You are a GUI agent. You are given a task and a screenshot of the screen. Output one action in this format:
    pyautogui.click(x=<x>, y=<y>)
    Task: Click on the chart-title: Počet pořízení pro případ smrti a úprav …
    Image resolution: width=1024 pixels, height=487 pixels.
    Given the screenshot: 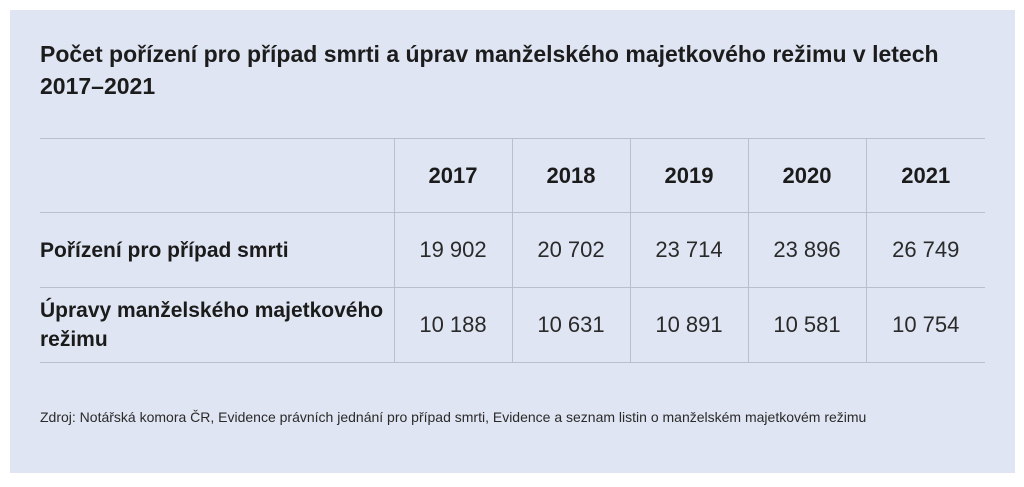 What is the action you would take?
    pyautogui.click(x=489, y=70)
    